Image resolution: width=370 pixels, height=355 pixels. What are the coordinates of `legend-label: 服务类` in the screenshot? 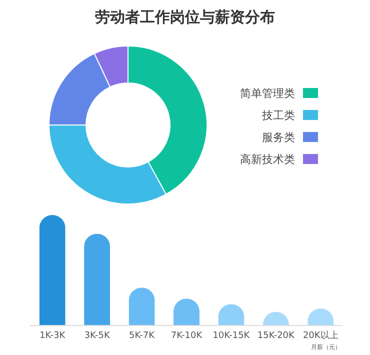 It's located at (278, 137).